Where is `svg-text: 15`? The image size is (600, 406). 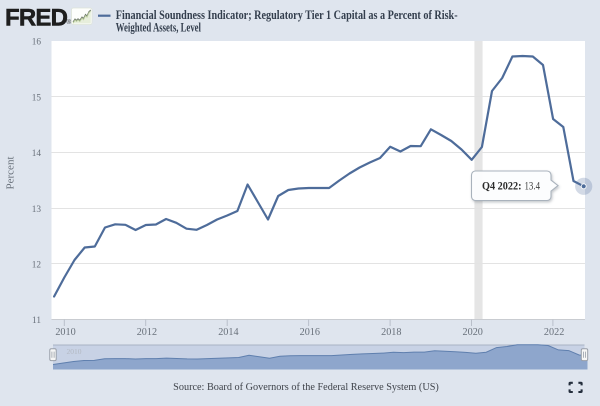
svg-text: 15 is located at coordinates (37, 98).